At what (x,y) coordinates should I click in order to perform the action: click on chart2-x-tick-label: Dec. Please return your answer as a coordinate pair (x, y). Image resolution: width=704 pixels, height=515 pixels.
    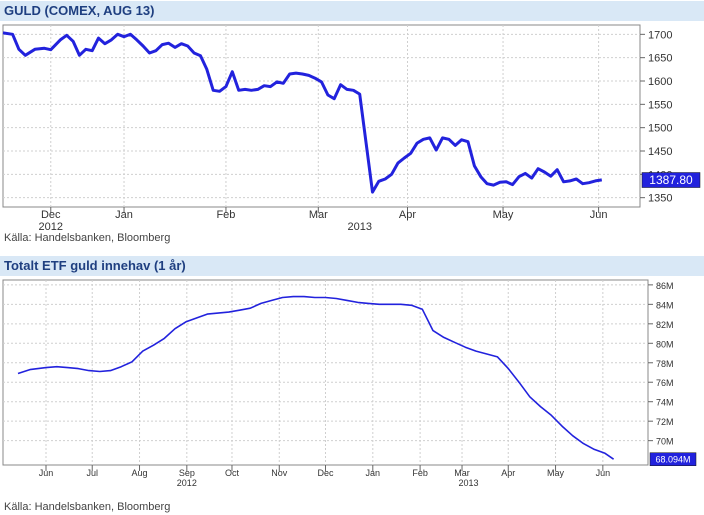
    Looking at the image, I should click on (325, 473).